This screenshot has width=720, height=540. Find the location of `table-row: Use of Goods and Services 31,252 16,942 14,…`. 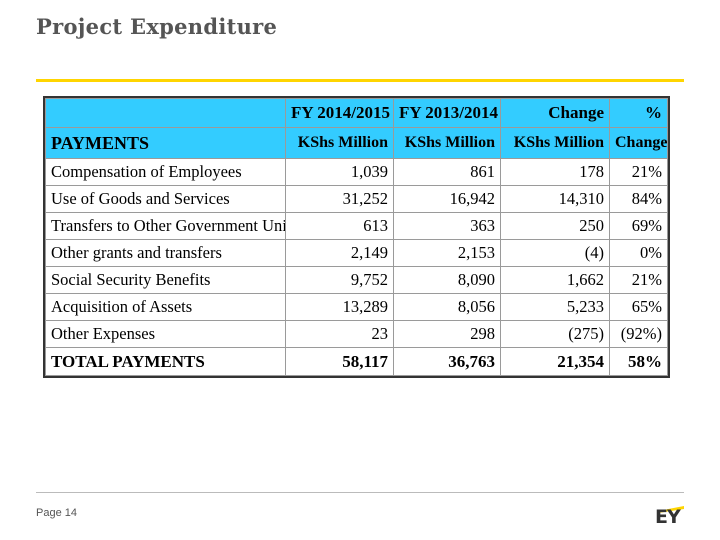

table-row: Use of Goods and Services 31,252 16,942 14,… is located at coordinates (356, 199).